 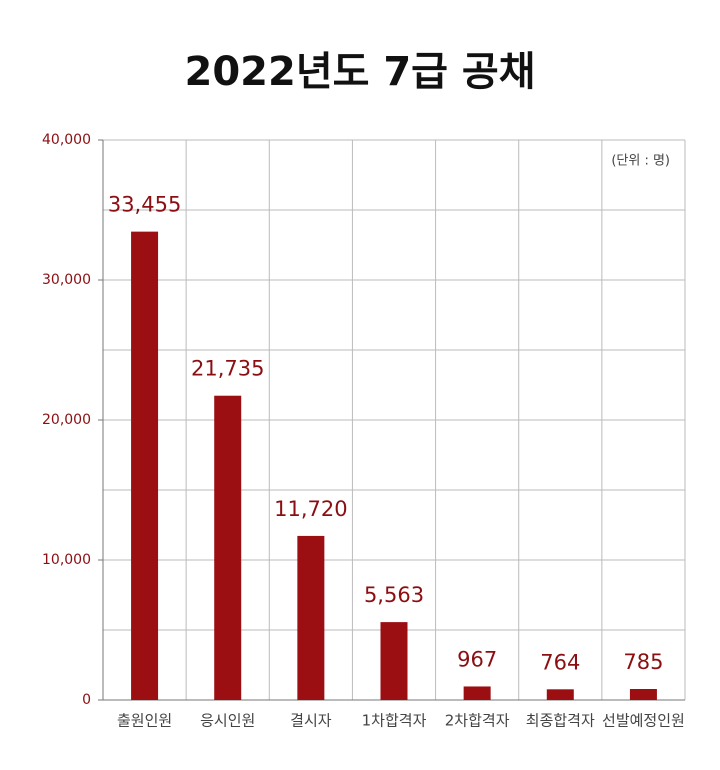 I want to click on unit-note: (단위 : 명), so click(x=640, y=161).